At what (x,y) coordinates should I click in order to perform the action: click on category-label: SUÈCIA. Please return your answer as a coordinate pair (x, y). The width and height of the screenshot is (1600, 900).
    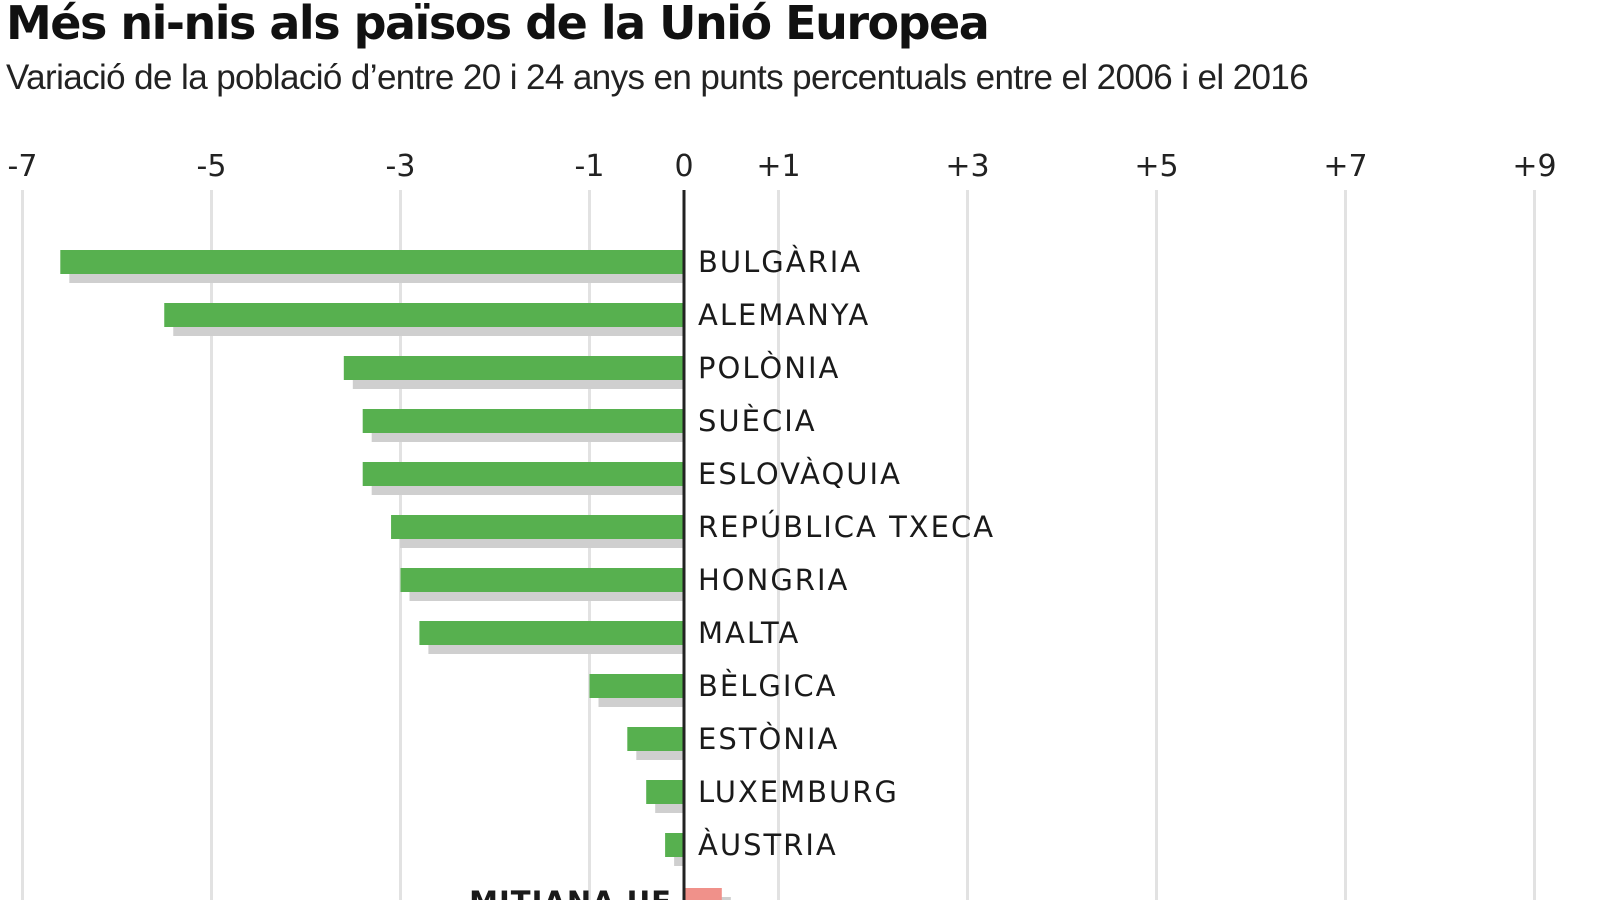
    Looking at the image, I should click on (757, 421).